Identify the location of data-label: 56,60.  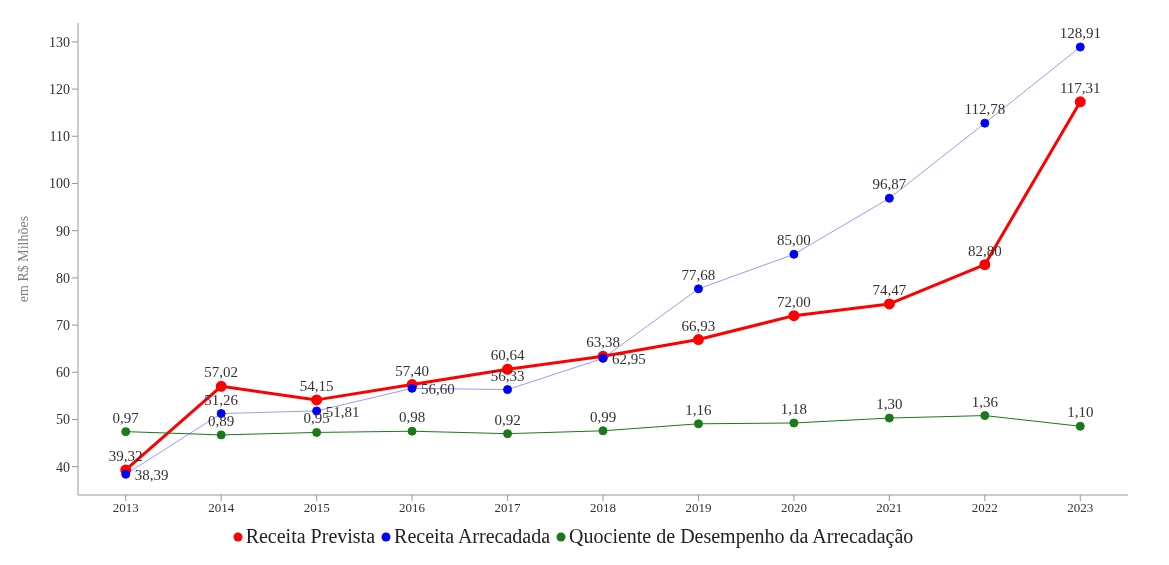
(438, 389).